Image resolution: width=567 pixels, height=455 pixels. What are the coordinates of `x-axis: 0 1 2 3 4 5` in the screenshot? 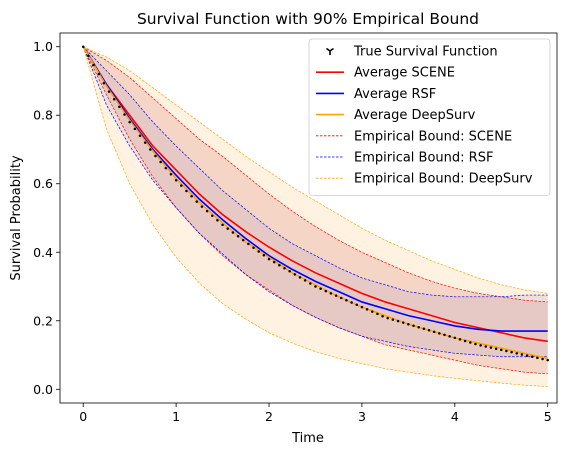 It's located at (315, 413).